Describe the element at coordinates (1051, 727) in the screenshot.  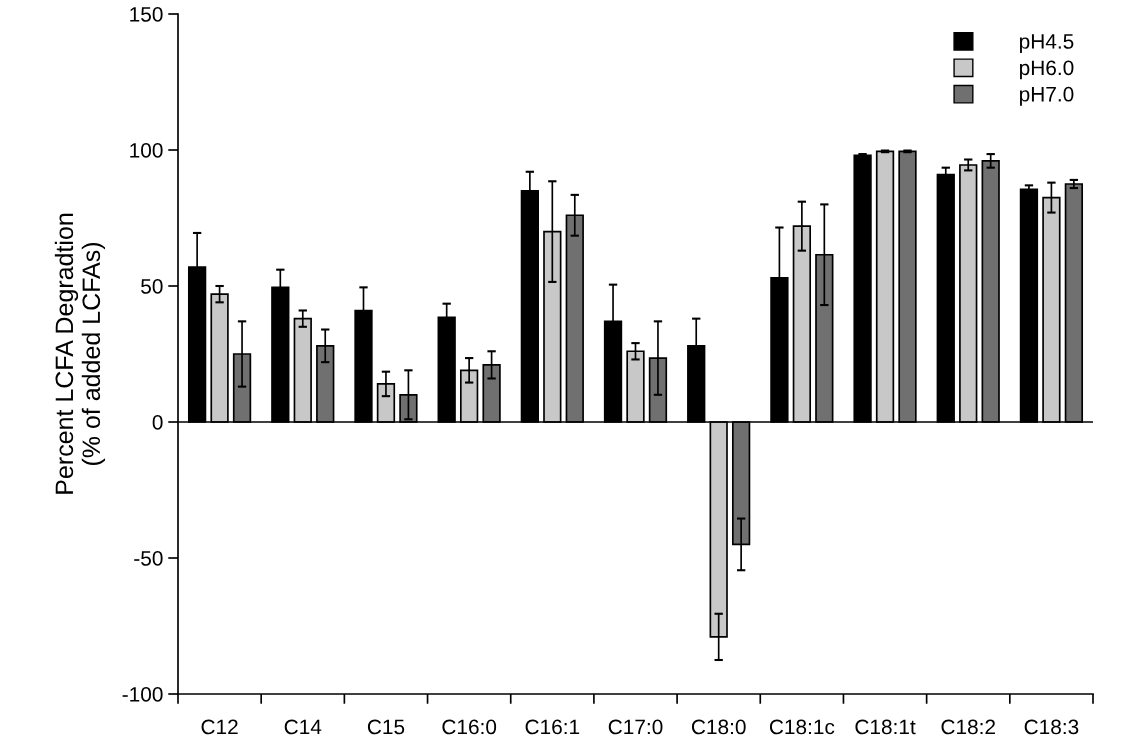
I see `x-tick-label: C18:3` at that location.